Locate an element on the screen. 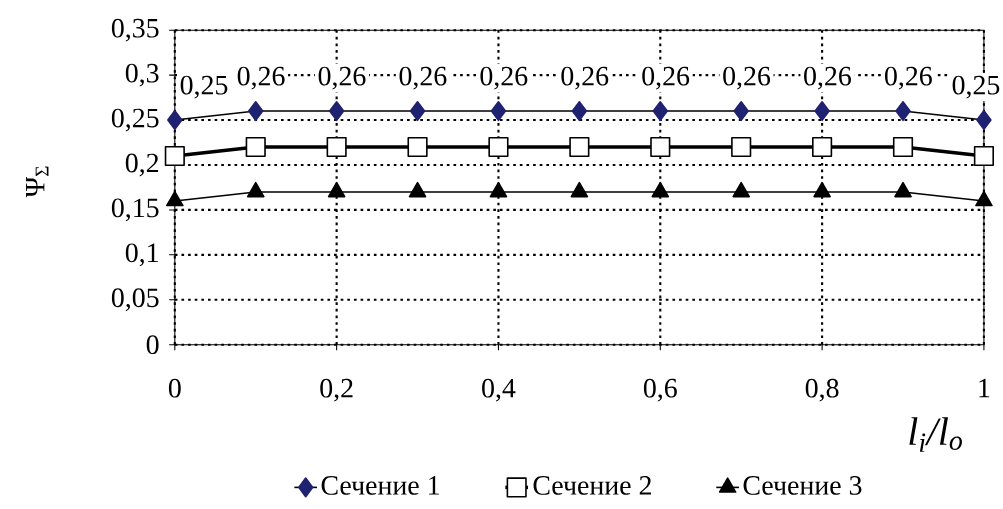 The width and height of the screenshot is (1003, 509). y-tick-label: 0,15 is located at coordinates (135, 210).